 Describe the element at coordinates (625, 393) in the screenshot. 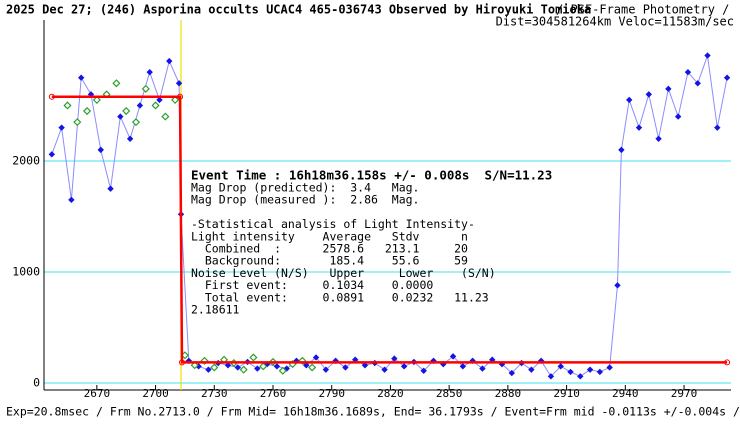

I see `x-tick-label: 2940` at that location.